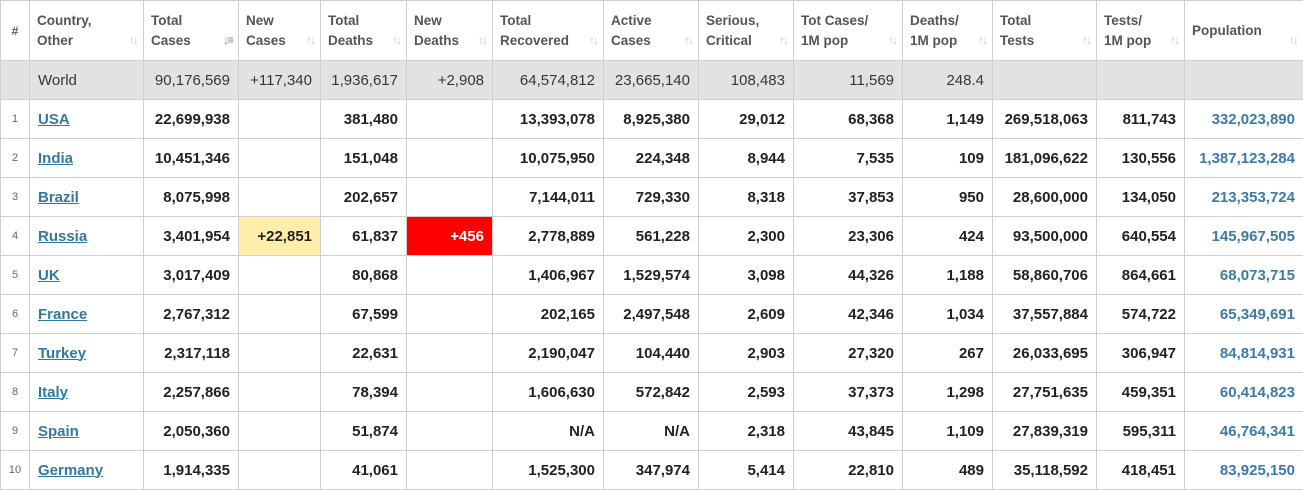  I want to click on cell-tests-1m, so click(1141, 80).